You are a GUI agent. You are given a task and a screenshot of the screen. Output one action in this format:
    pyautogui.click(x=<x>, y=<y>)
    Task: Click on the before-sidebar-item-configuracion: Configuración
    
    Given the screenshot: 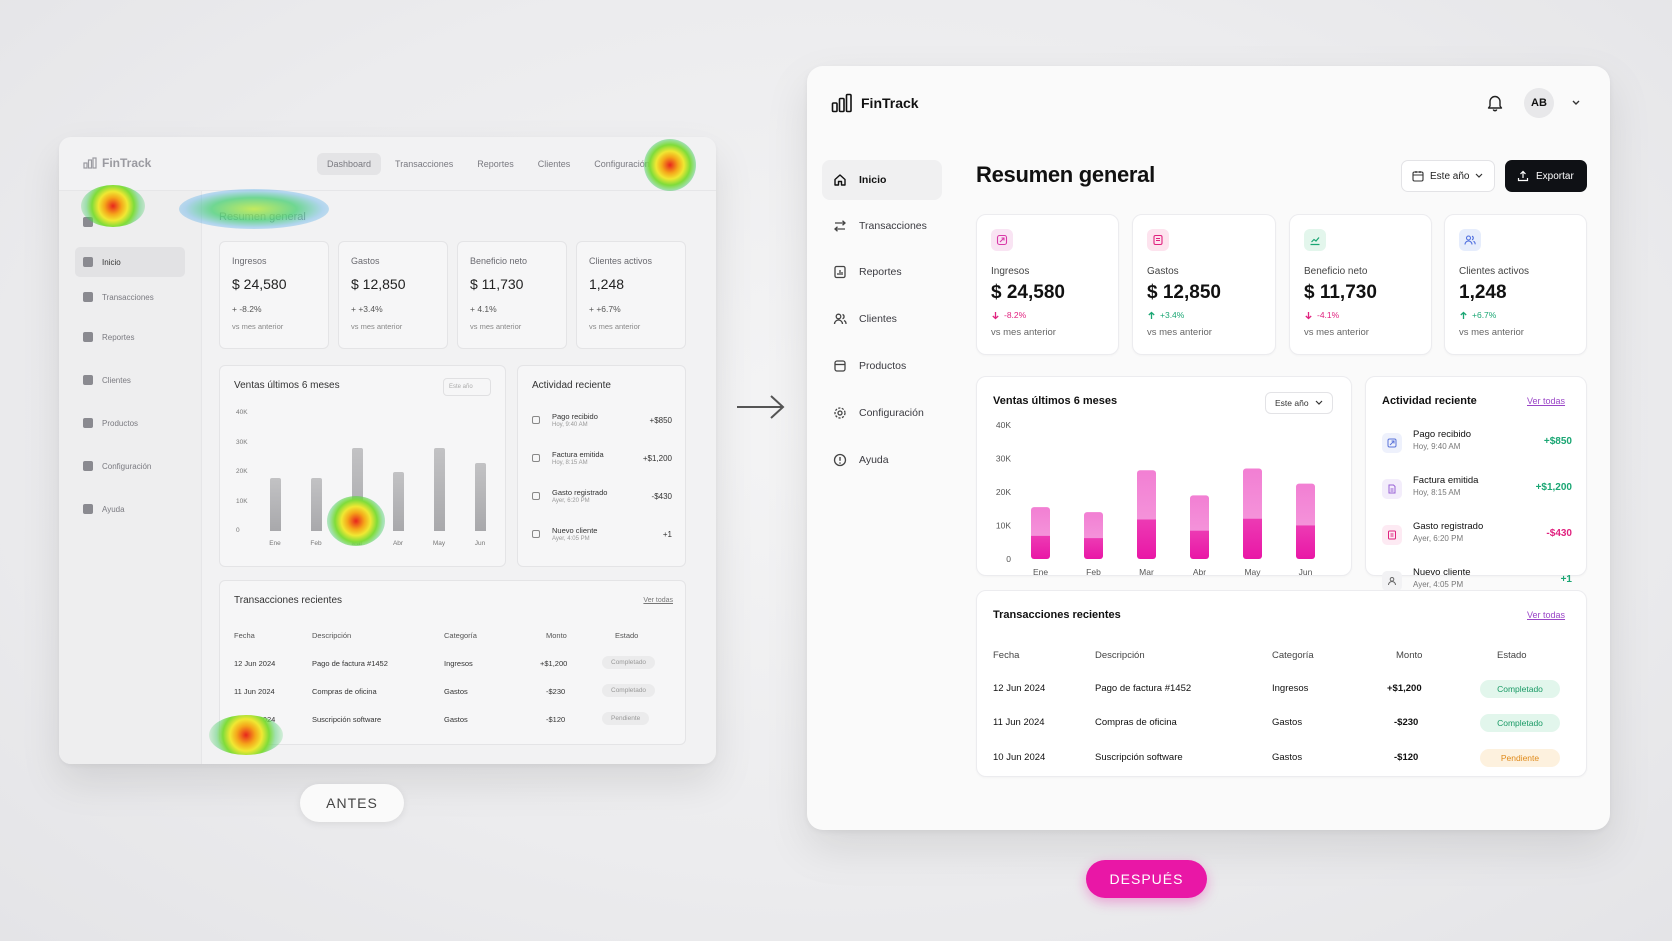 What is the action you would take?
    pyautogui.click(x=130, y=466)
    